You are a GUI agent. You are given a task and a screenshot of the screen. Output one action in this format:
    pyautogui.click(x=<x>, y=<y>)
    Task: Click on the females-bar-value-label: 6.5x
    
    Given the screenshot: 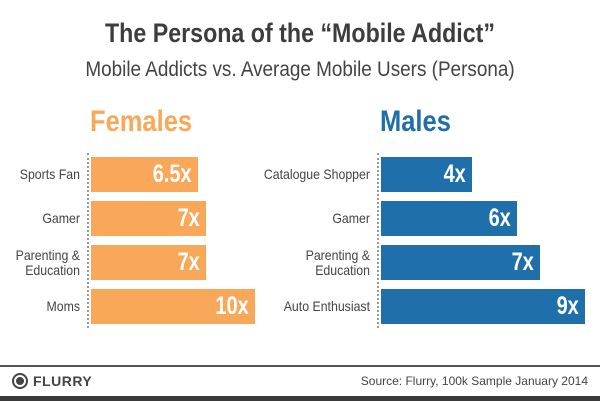 What is the action you would take?
    pyautogui.click(x=172, y=174)
    